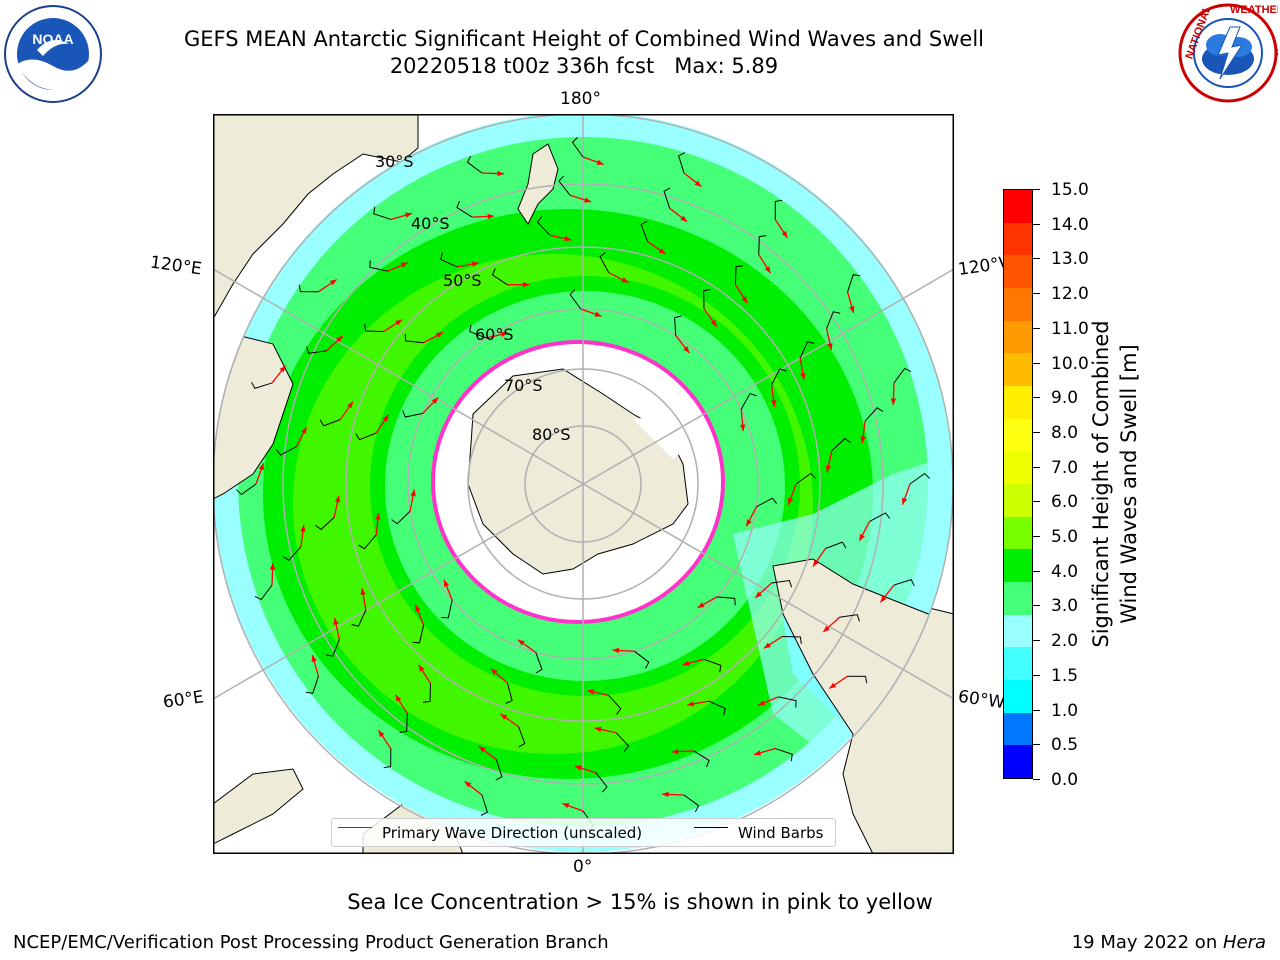  What do you see at coordinates (523, 385) in the screenshot?
I see `lat-label-70s: 70°S` at bounding box center [523, 385].